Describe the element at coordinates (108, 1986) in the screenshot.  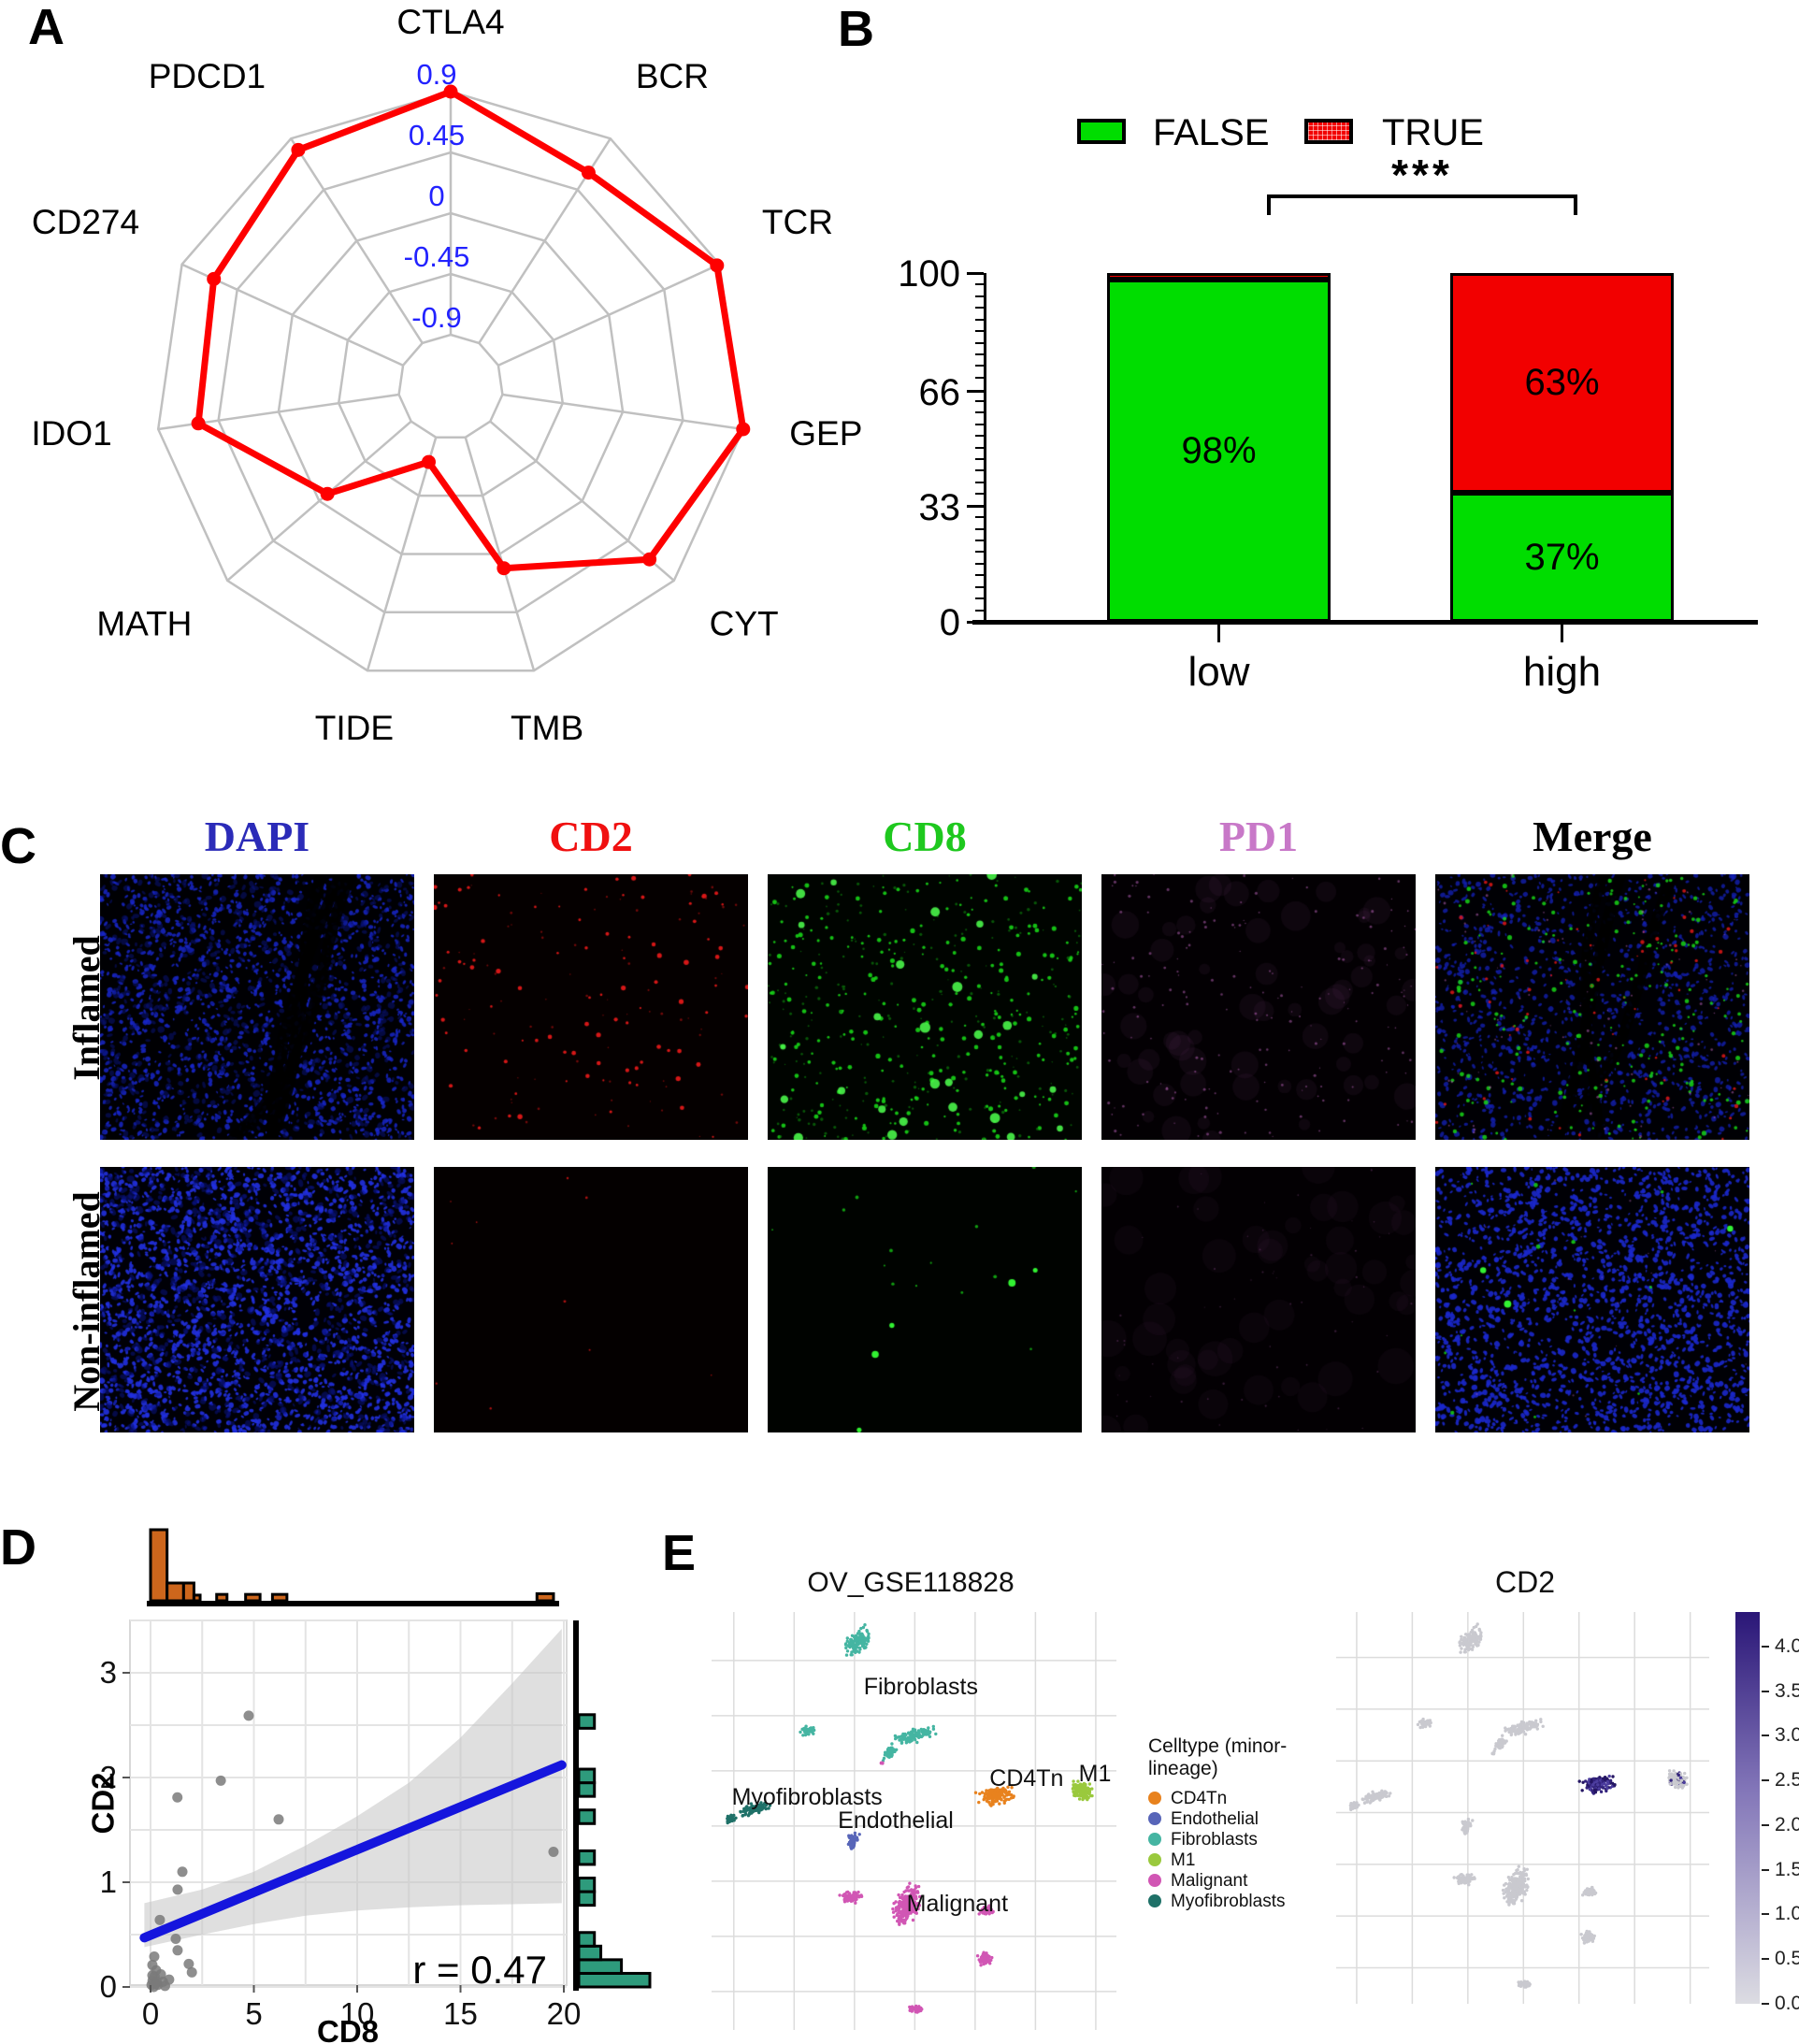
I see `scatter-ytick-label: 0` at that location.